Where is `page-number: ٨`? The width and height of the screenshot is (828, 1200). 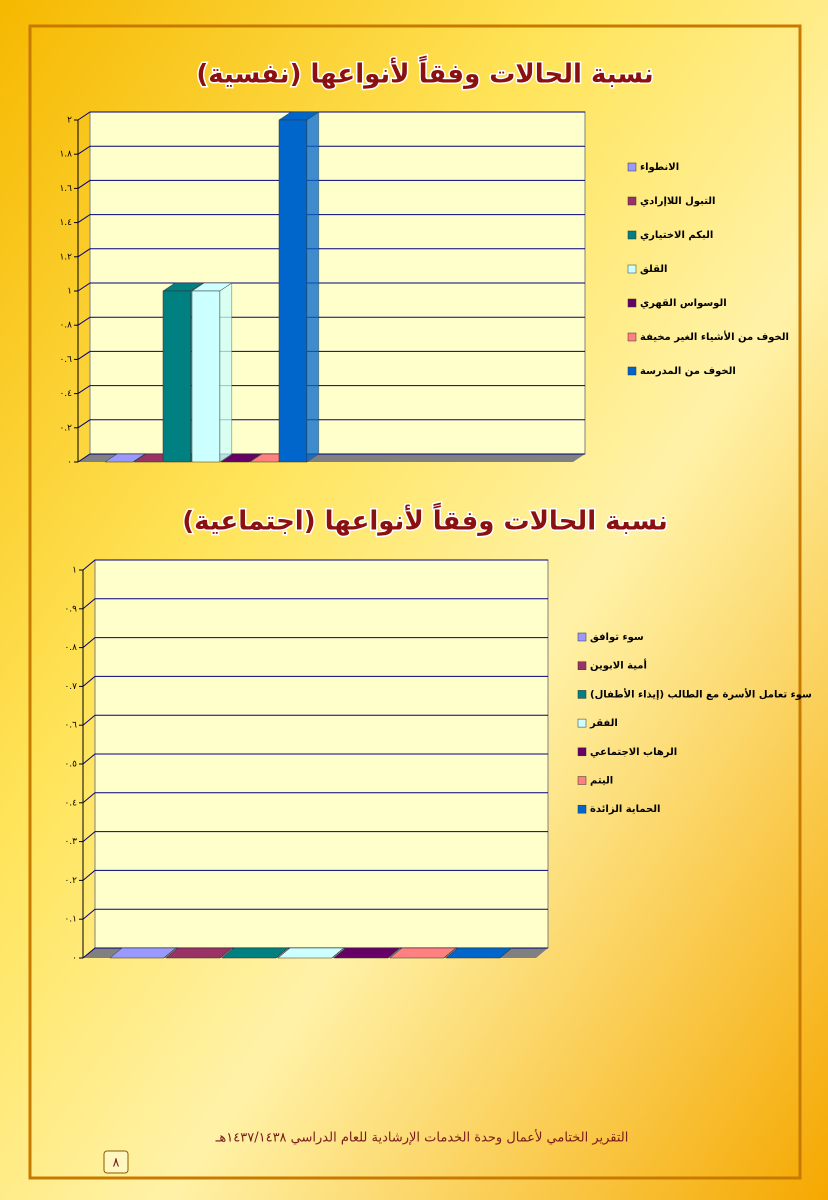 page-number: ٨ is located at coordinates (116, 1163).